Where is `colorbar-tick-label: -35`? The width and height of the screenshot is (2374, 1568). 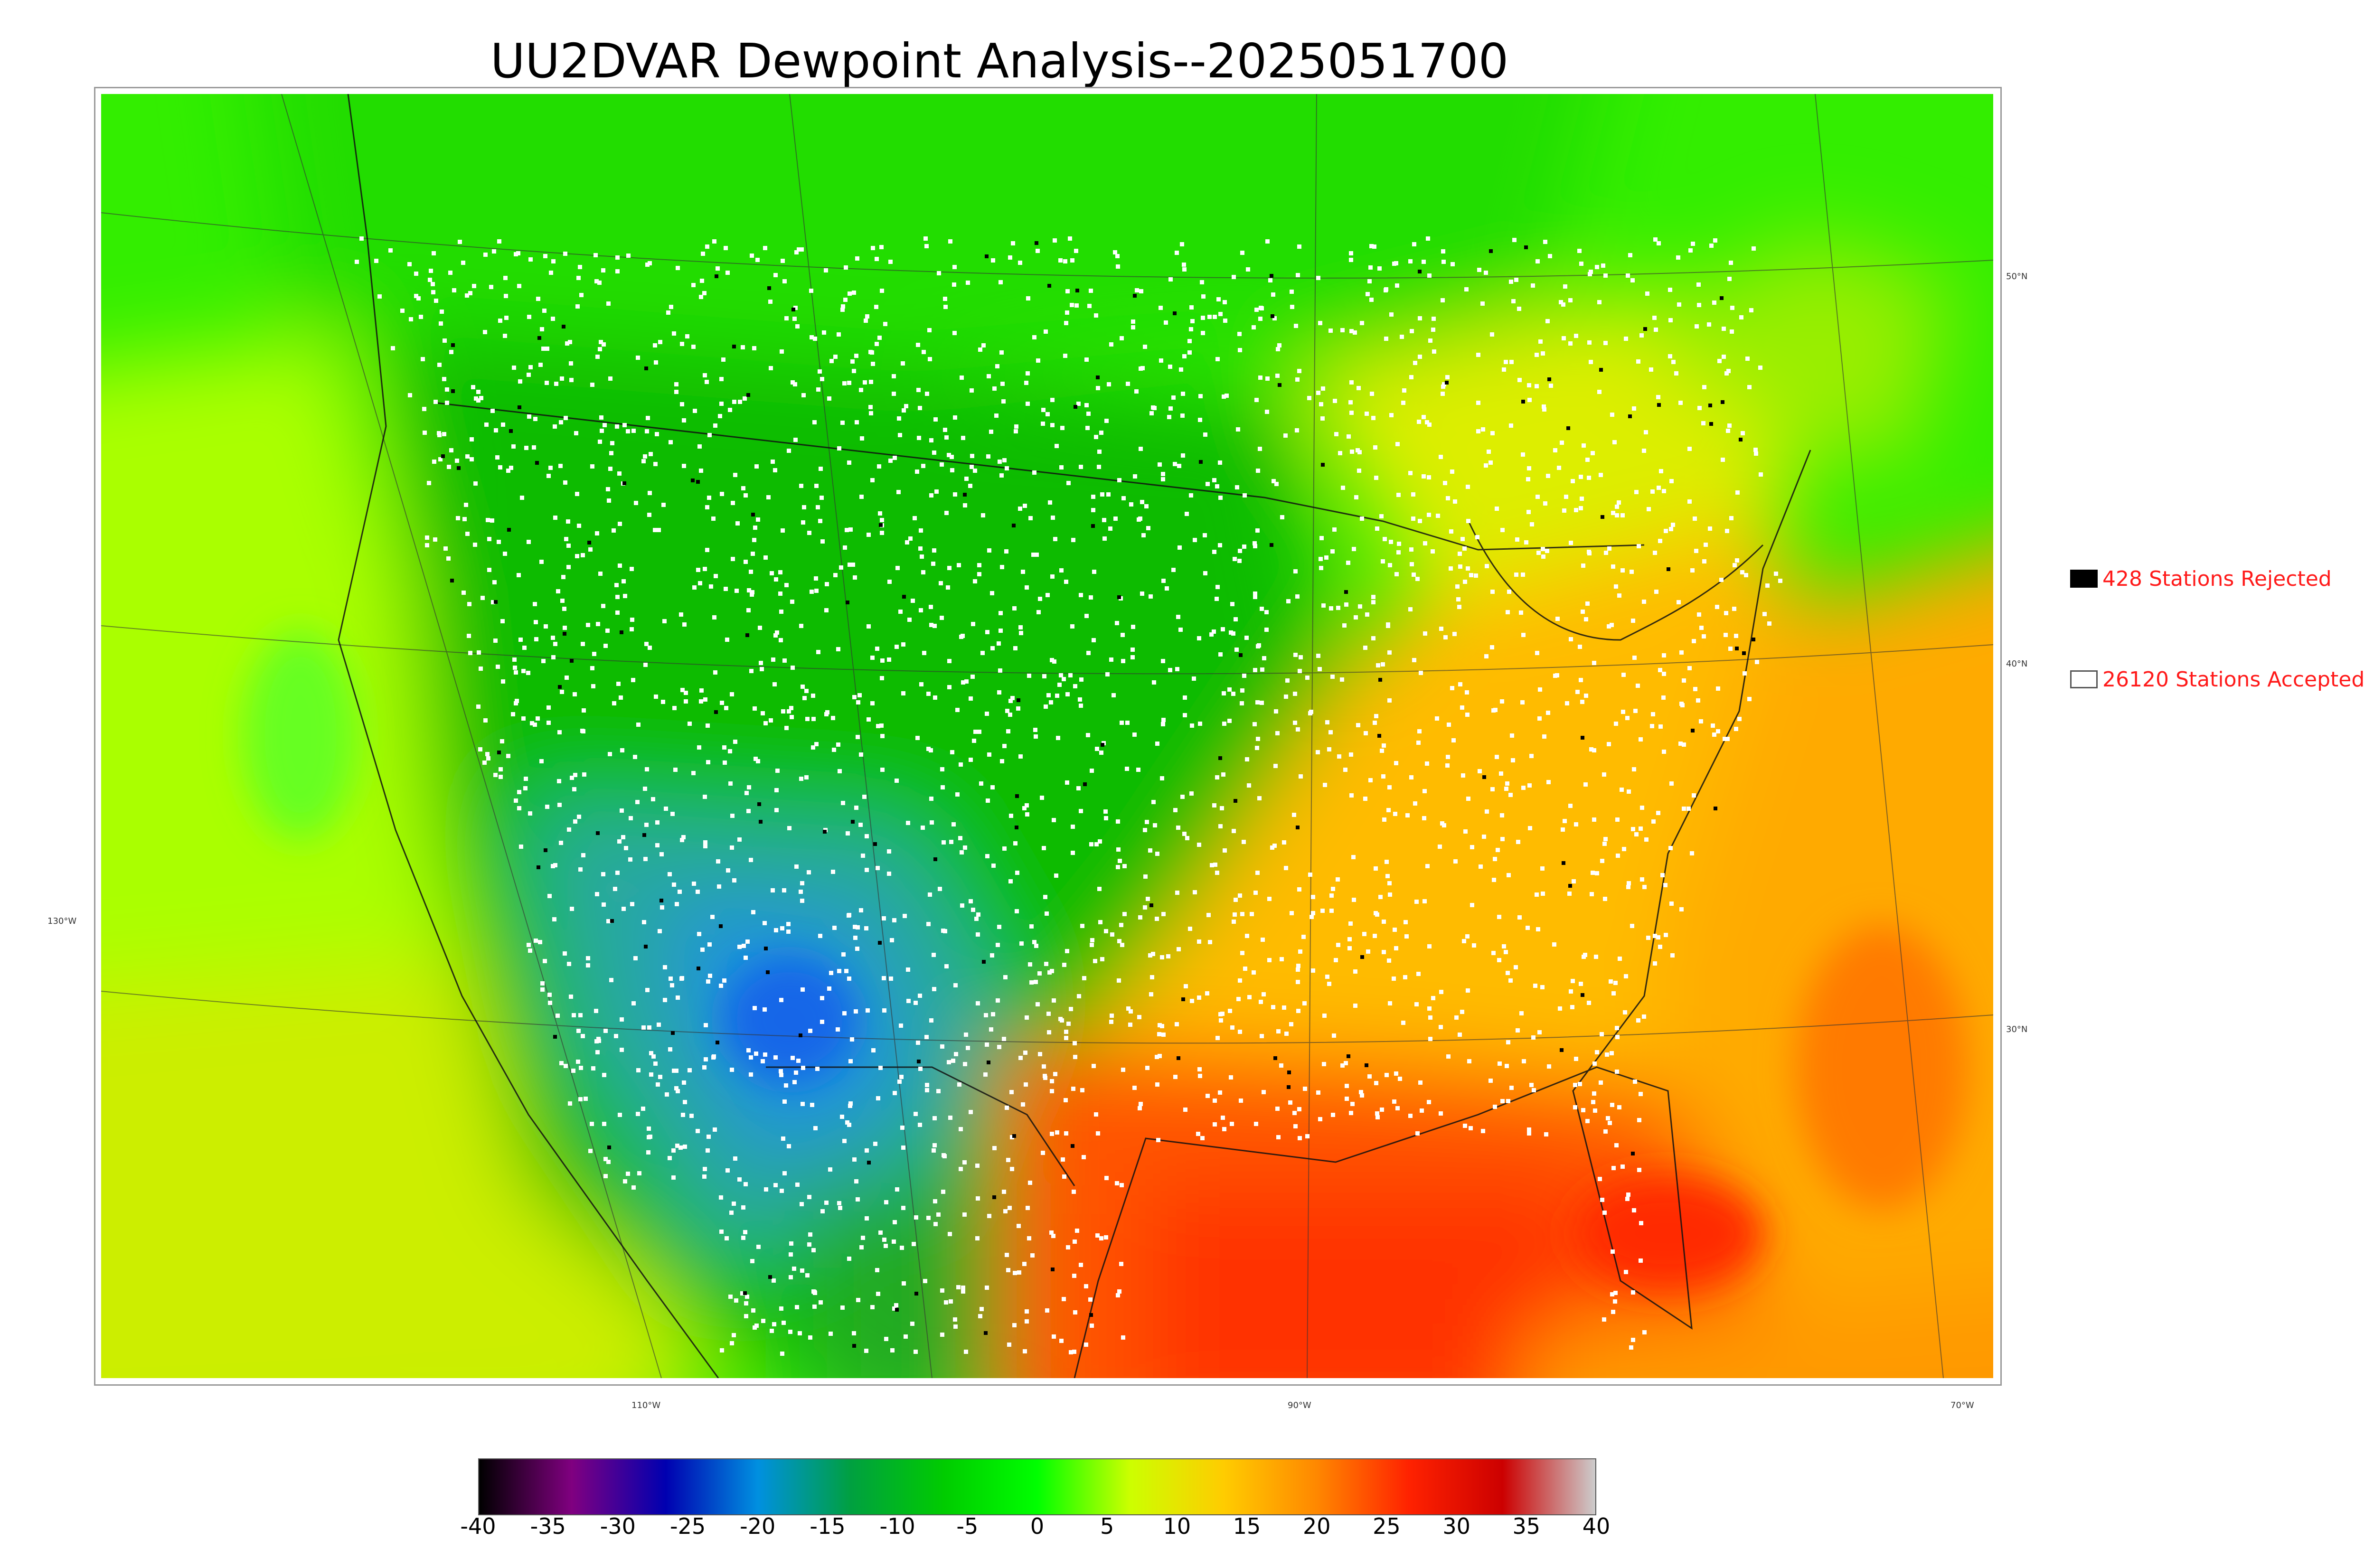
colorbar-tick-label: -35 is located at coordinates (548, 1526).